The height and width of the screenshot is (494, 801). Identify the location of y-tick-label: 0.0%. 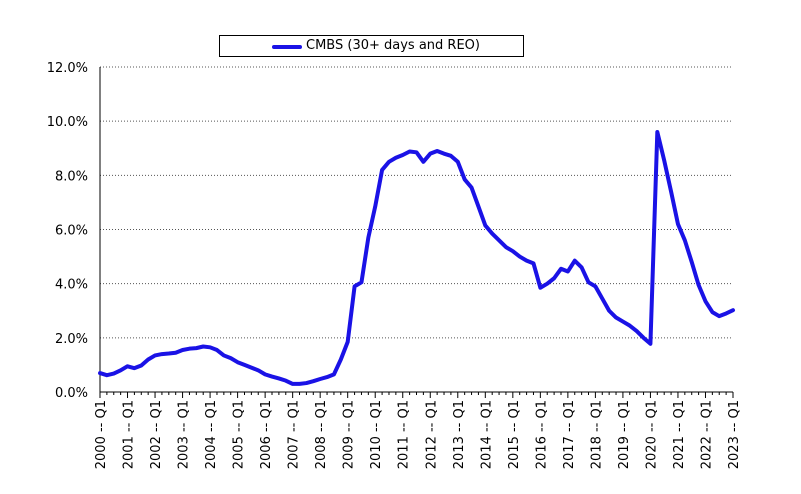
(71, 393).